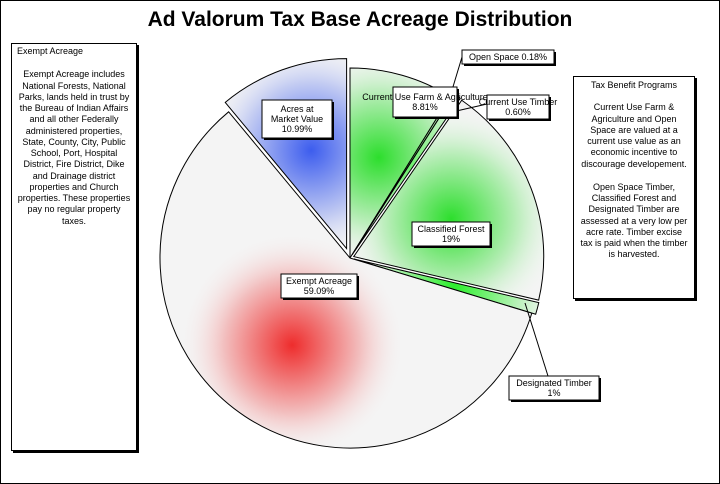 This screenshot has height=484, width=720. I want to click on label-open-space: Open Space 0.18%, so click(508, 57).